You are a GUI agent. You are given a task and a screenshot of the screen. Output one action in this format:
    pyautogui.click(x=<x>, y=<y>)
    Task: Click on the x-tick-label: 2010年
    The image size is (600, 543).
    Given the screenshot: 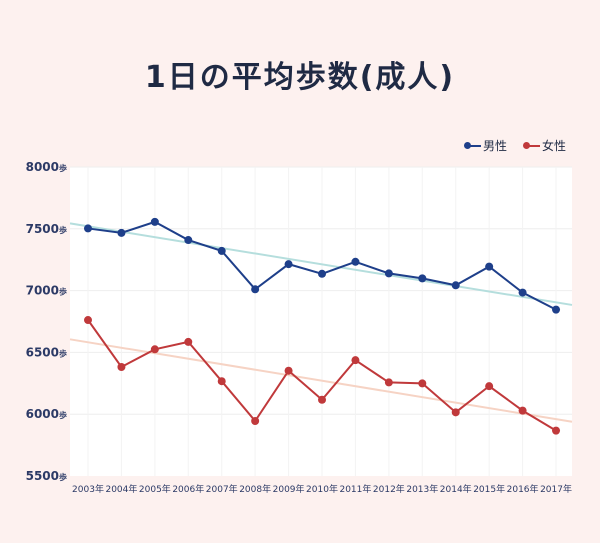 What is the action you would take?
    pyautogui.click(x=322, y=489)
    